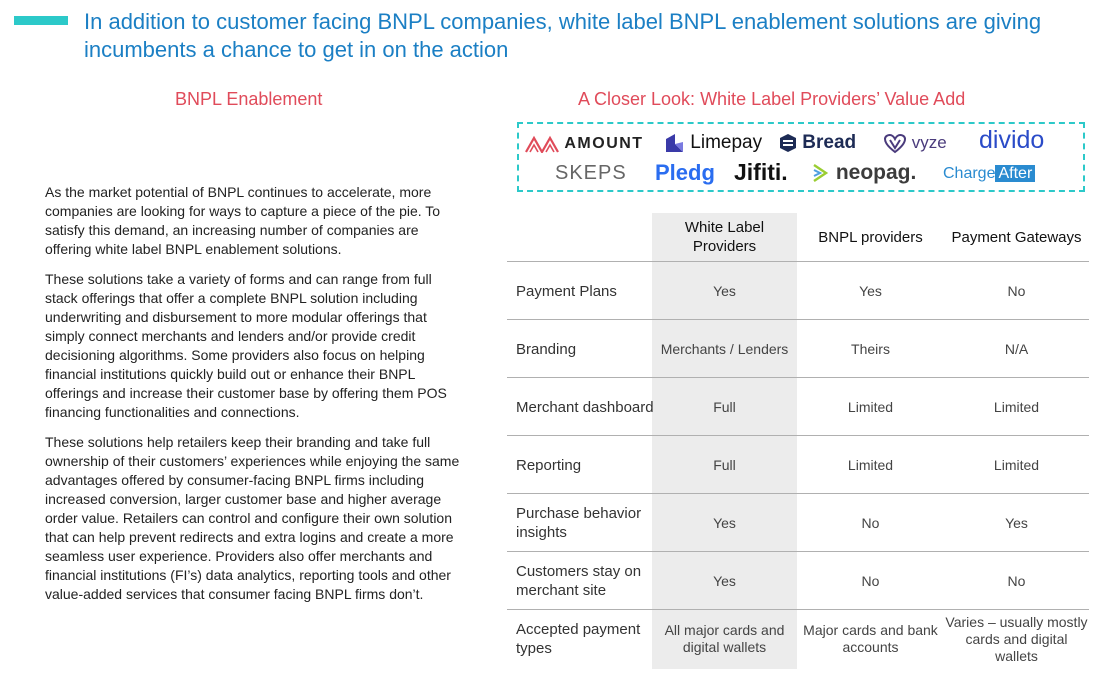  Describe the element at coordinates (1016, 237) in the screenshot. I see `column-header-gateways: Payment Gateways` at that location.